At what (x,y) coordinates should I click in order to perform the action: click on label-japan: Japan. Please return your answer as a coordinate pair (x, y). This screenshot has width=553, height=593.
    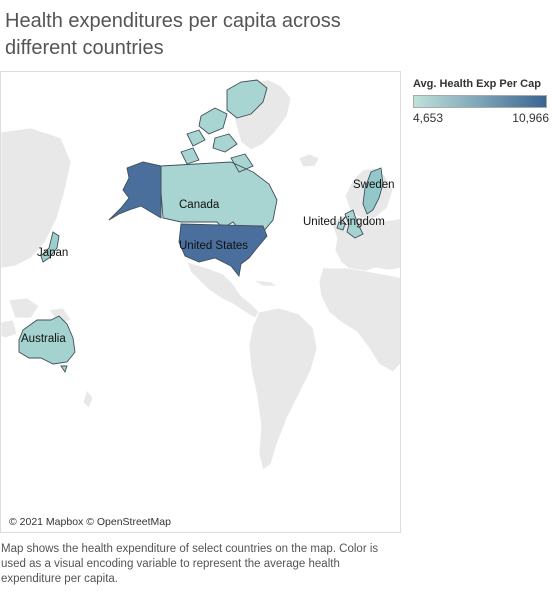
    Looking at the image, I should click on (52, 253).